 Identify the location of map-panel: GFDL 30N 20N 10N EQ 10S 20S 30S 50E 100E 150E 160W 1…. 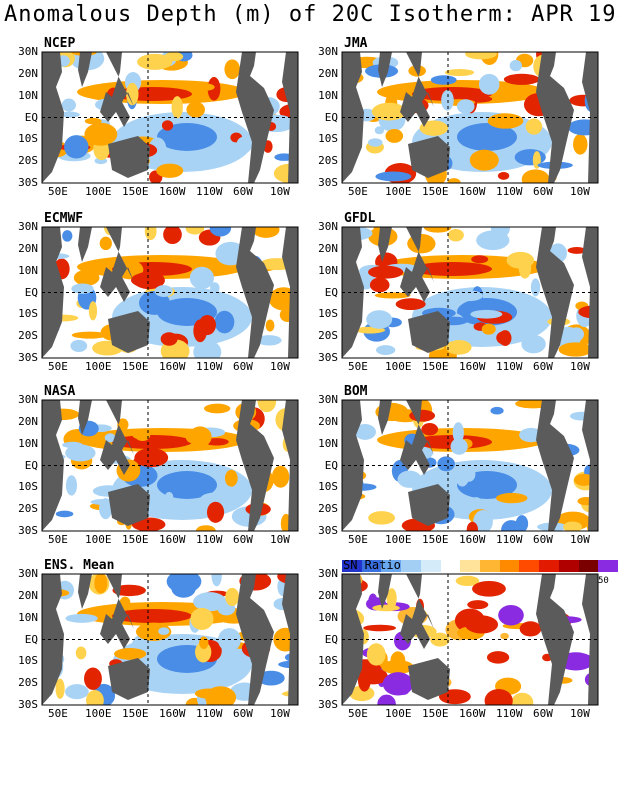
(450, 300).